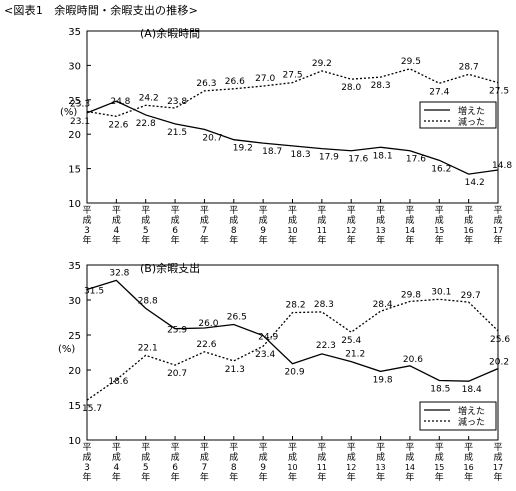  I want to click on chart-b-x-tick-label: 平成 8 年, so click(233, 462).